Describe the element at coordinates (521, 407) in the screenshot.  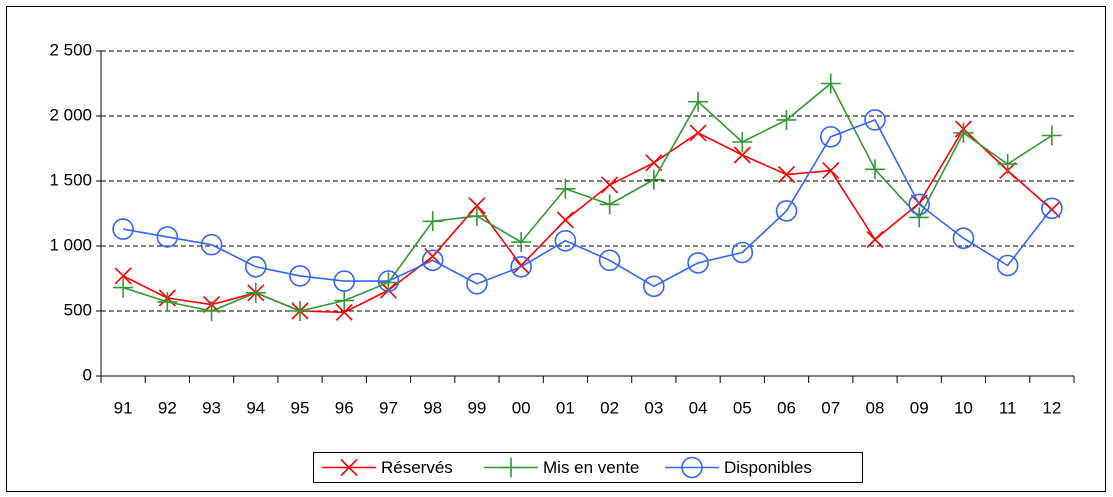
I see `x-tick-label: 00` at that location.